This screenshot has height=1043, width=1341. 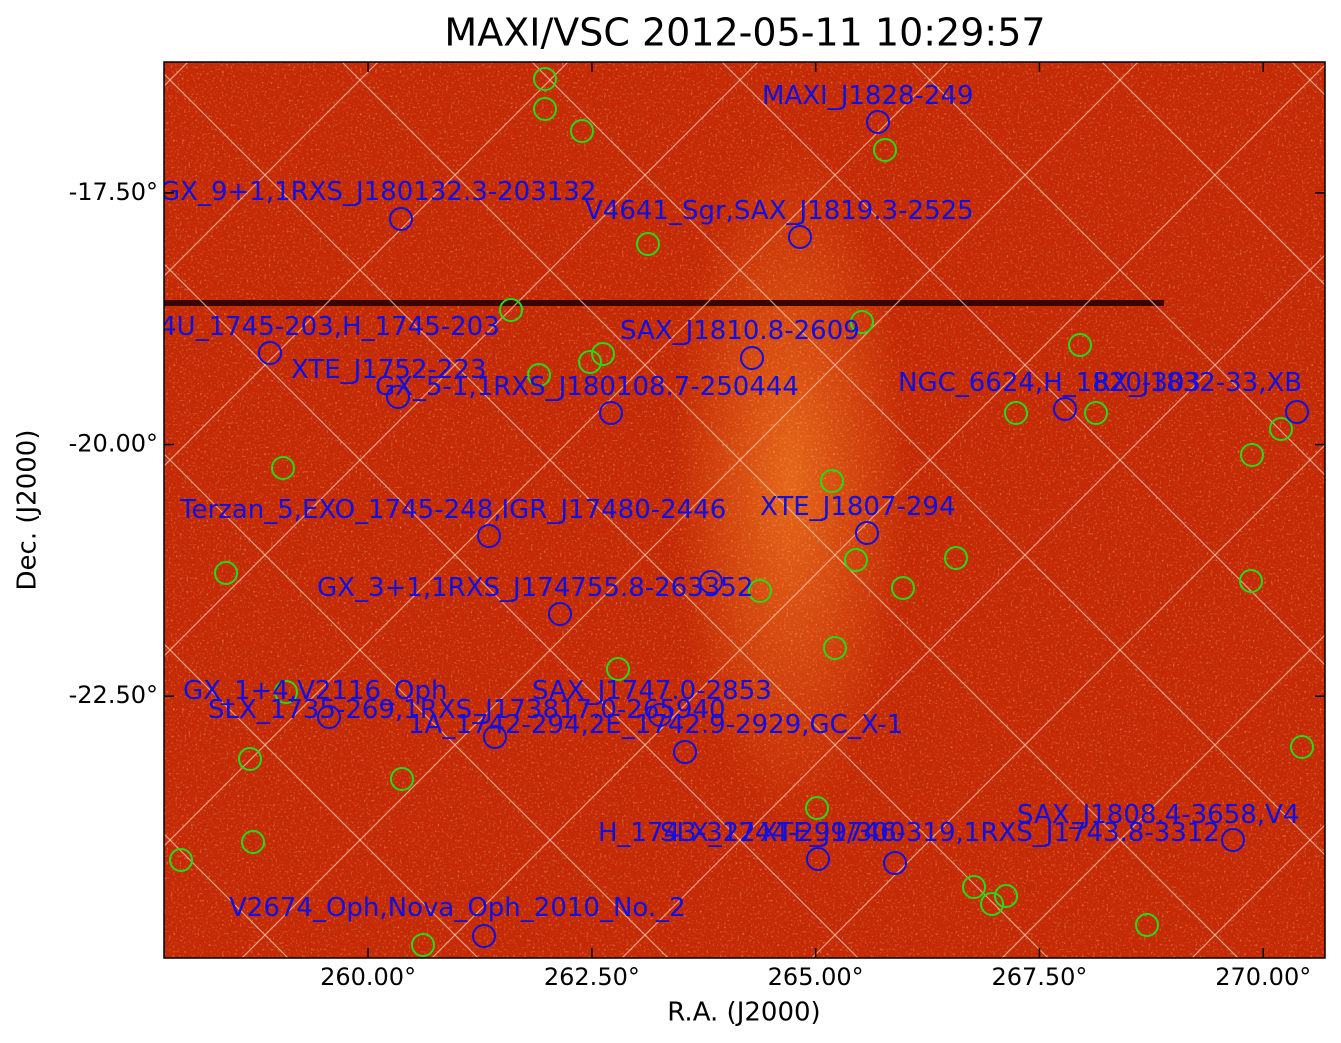 What do you see at coordinates (1039, 977) in the screenshot?
I see `x-tick-label: 267.50°` at bounding box center [1039, 977].